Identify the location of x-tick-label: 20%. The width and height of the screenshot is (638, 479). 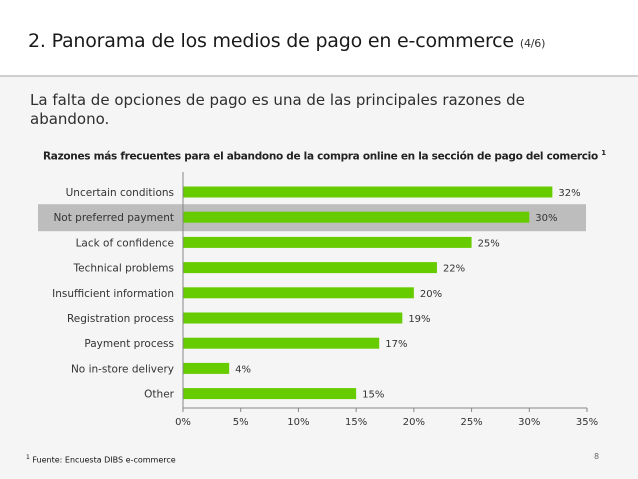
(414, 422).